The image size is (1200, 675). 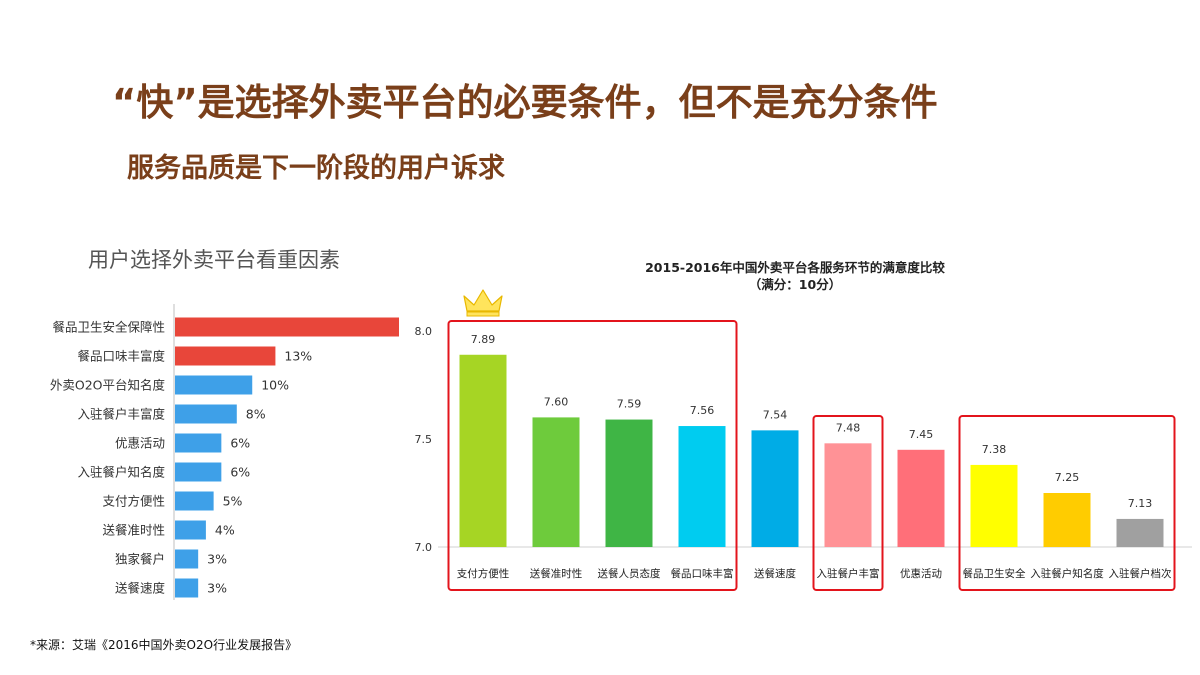 I want to click on satisfaction-chart-title: 2015-2016年中国外卖平台各服务环节的满意度比较, so click(x=795, y=267).